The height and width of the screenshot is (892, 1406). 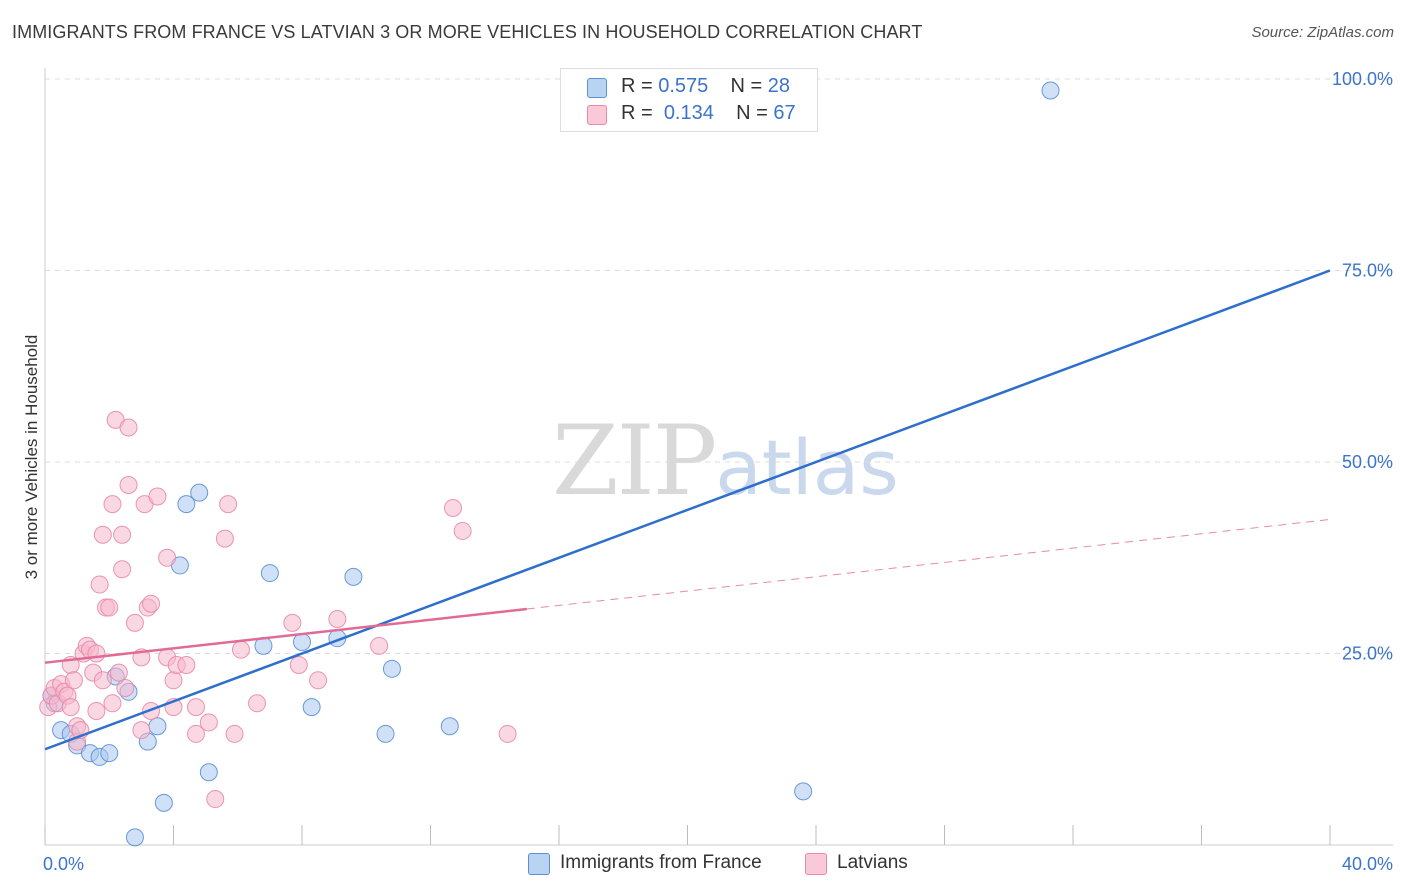 What do you see at coordinates (634, 461) in the screenshot?
I see `watermark-zip: ZIP` at bounding box center [634, 461].